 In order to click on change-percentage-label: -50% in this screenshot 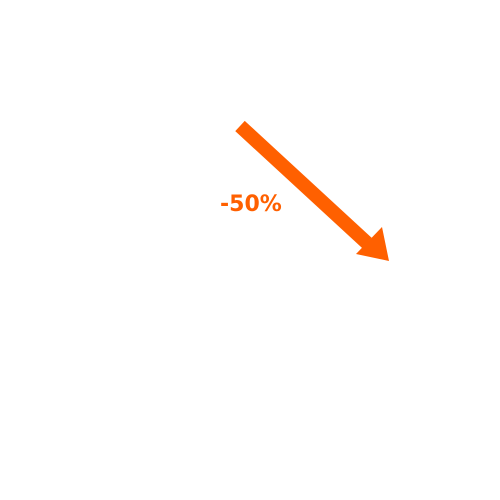, I will do `click(251, 204)`.